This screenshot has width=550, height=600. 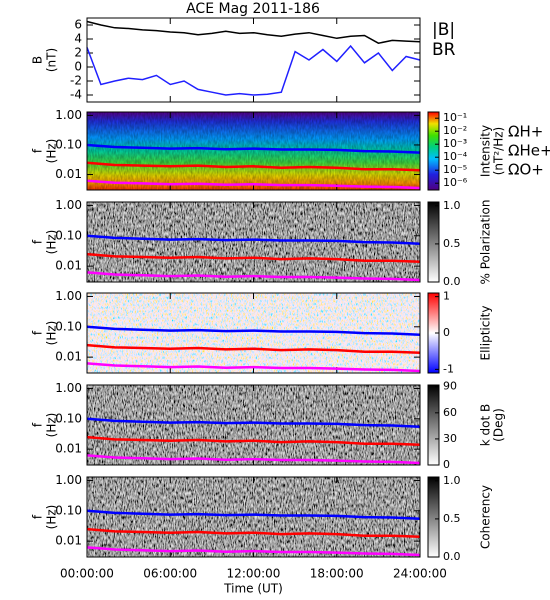 What do you see at coordinates (455, 130) in the screenshot?
I see `colorbar-tick-label: 10⁻²` at bounding box center [455, 130].